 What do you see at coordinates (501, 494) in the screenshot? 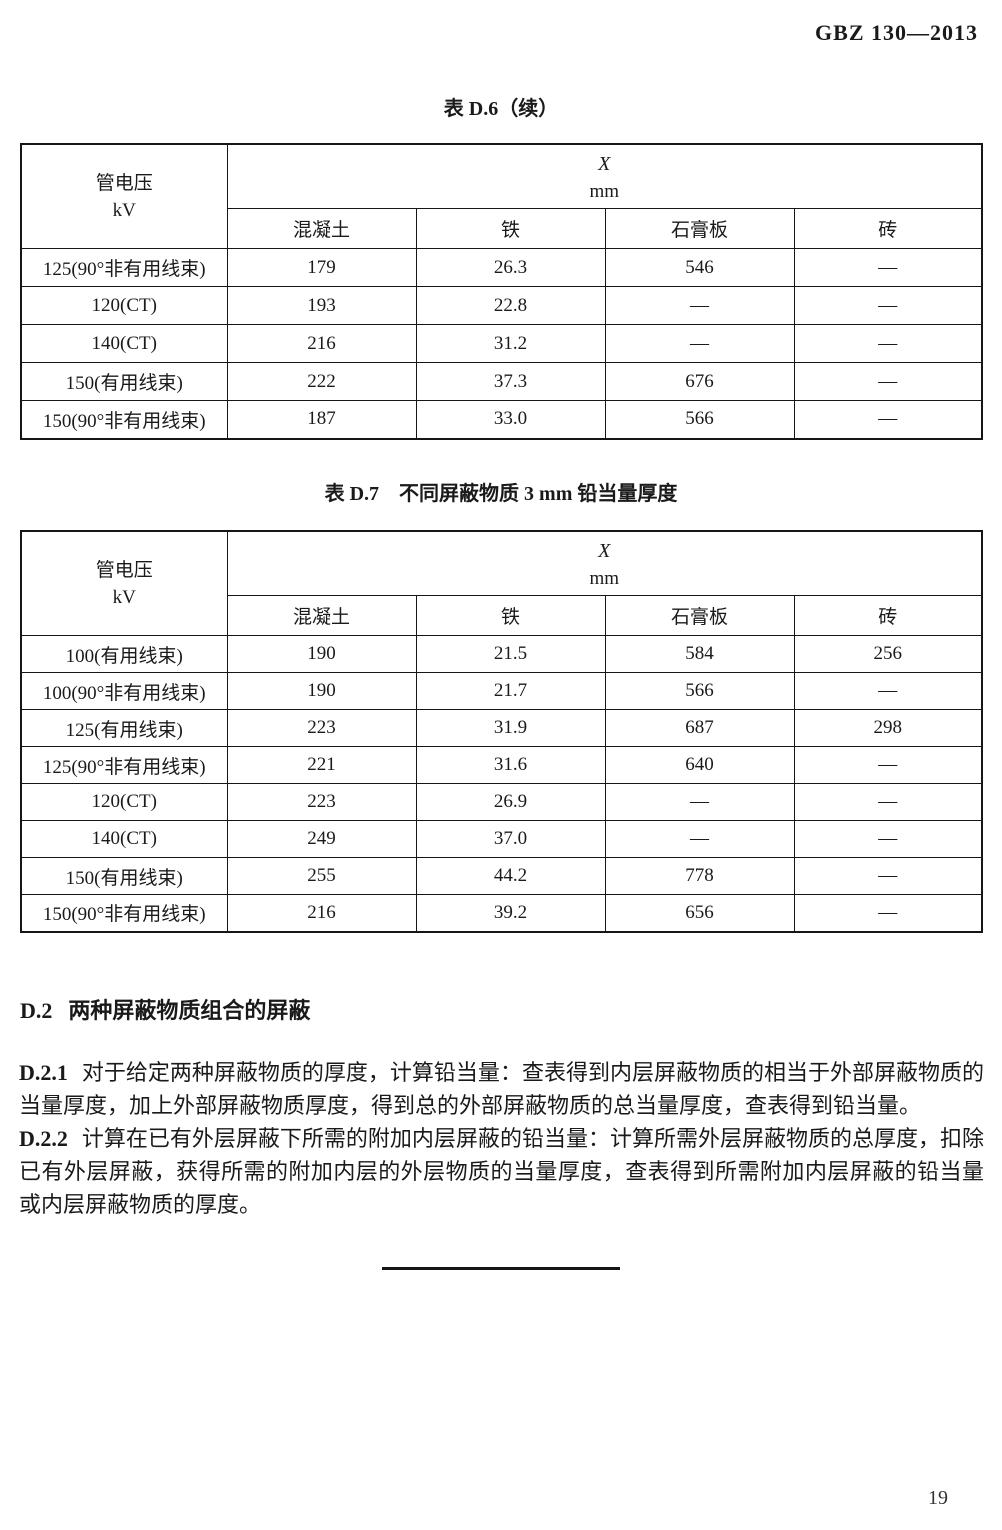
I see `table-d7-caption: 表 D.7 不同屏蔽物质 3 mm 铅当量厚度` at bounding box center [501, 494].